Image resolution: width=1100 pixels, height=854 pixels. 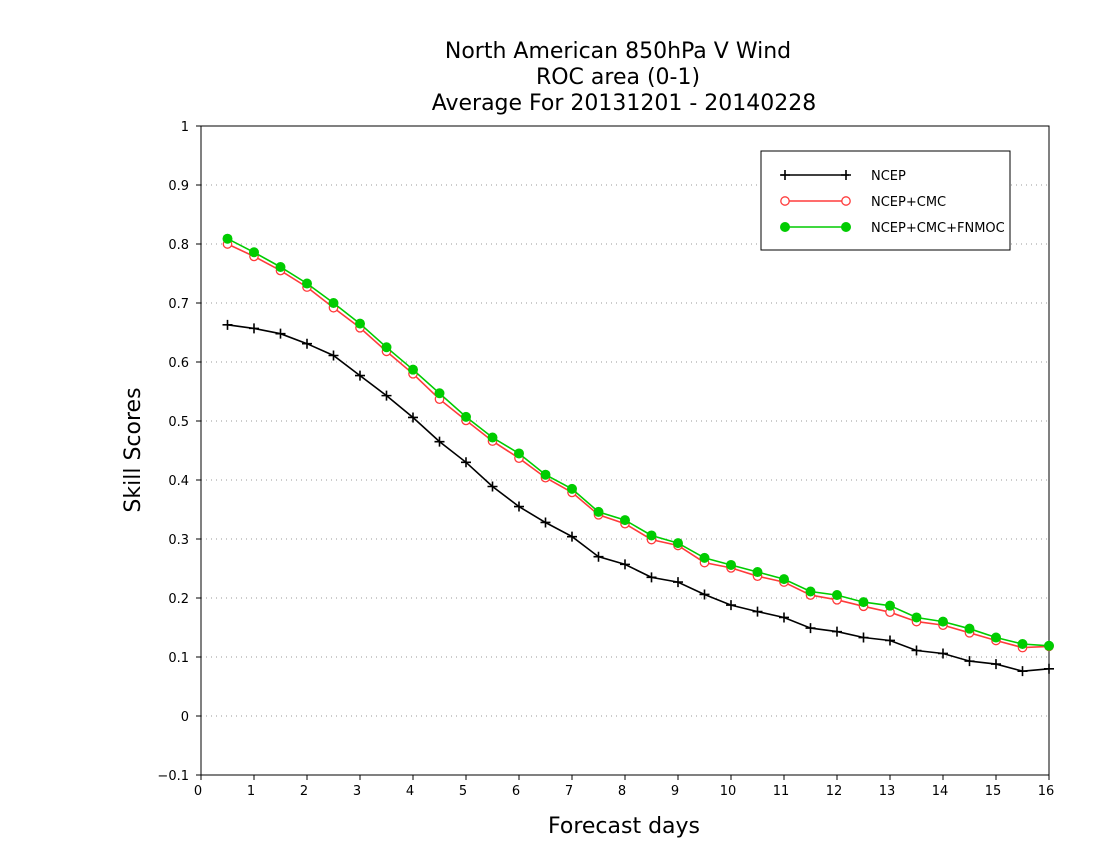 I want to click on legend-label: NCEP+CMC, so click(x=908, y=202).